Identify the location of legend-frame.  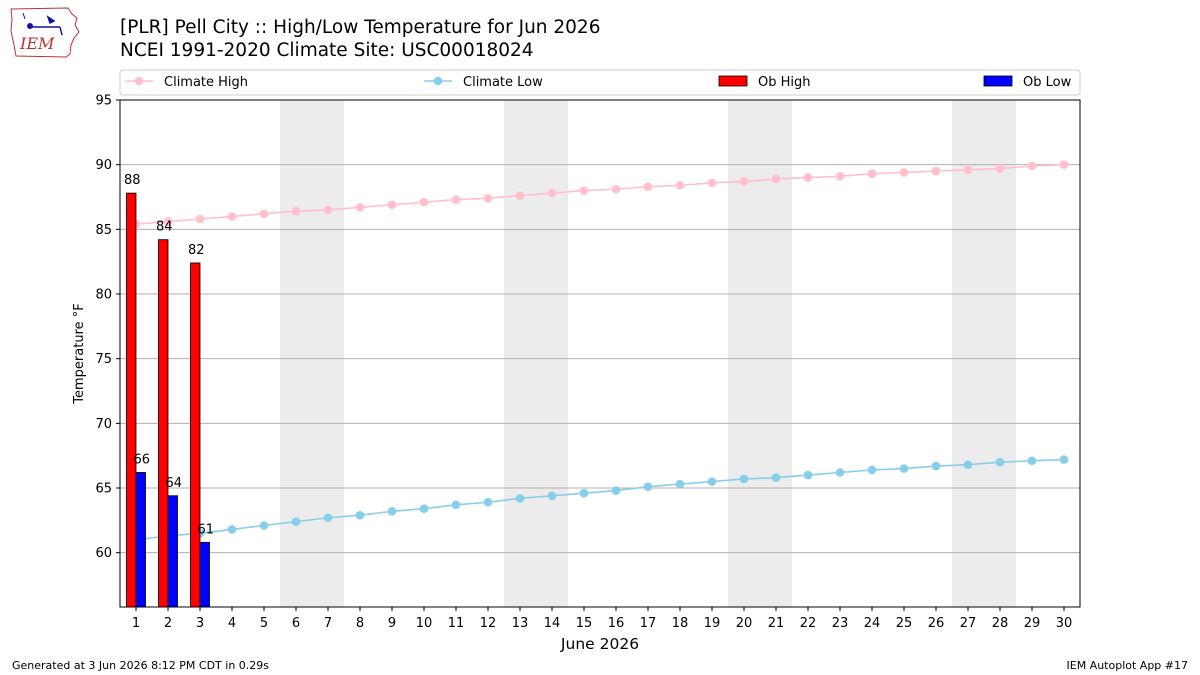
(600, 82).